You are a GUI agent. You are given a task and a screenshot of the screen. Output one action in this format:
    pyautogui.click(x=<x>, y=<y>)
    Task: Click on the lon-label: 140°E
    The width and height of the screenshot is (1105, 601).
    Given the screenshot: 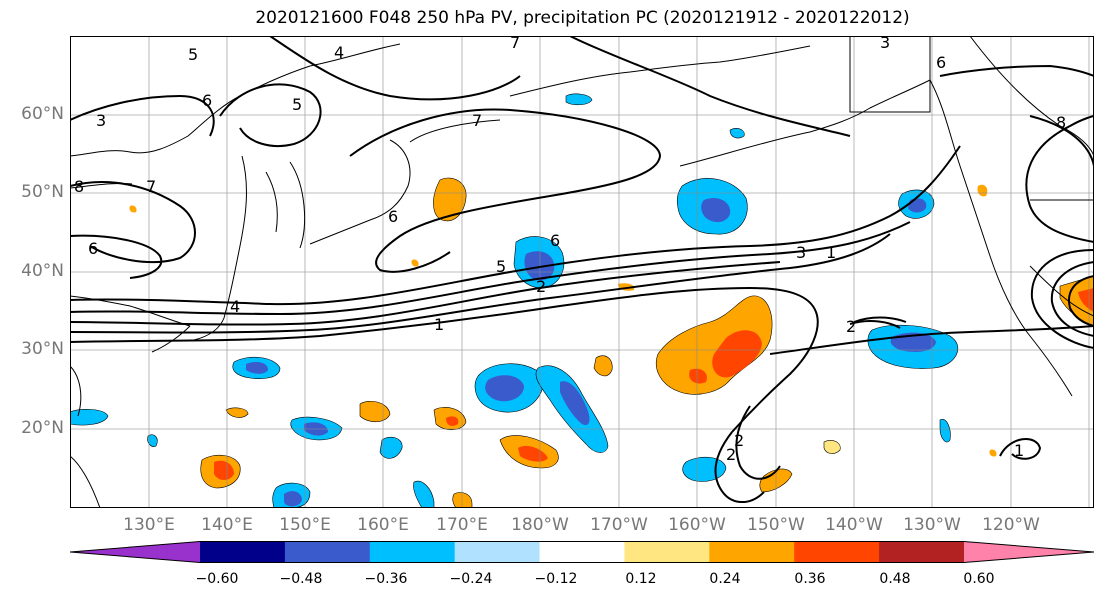 What is the action you would take?
    pyautogui.click(x=227, y=525)
    